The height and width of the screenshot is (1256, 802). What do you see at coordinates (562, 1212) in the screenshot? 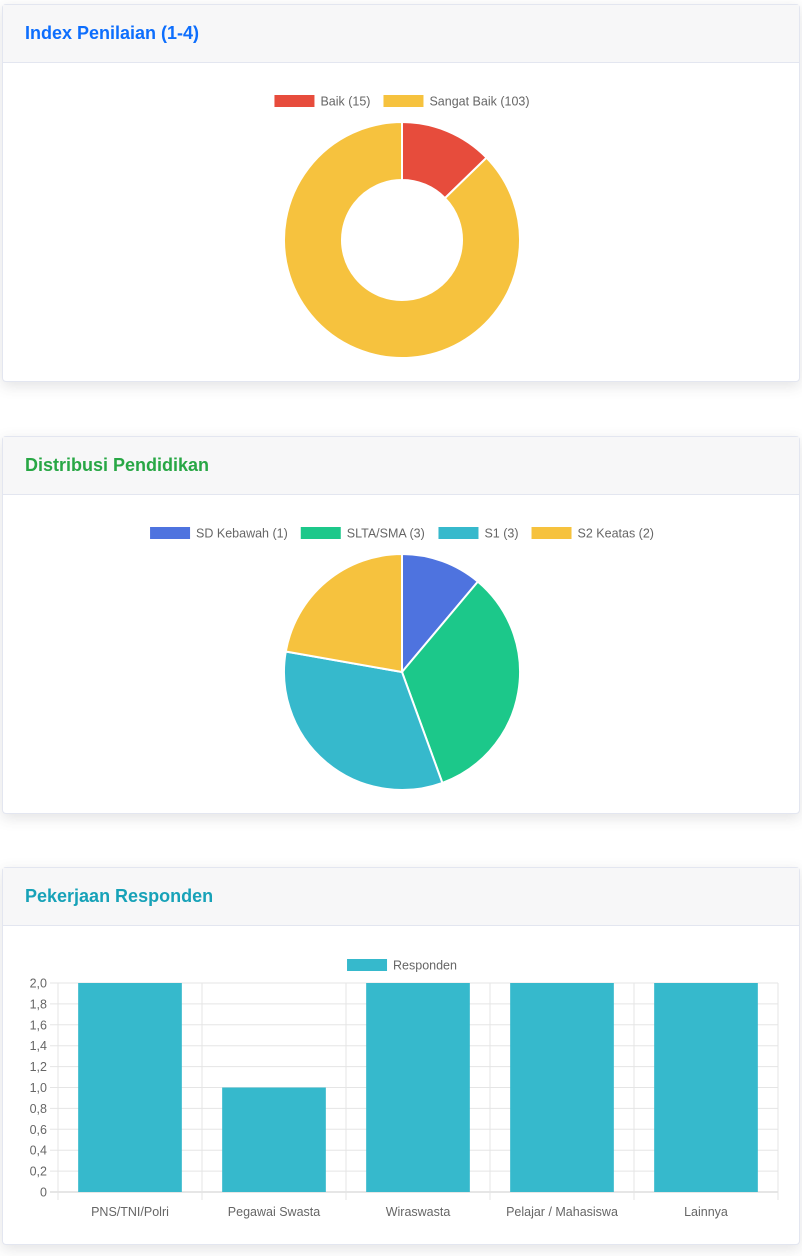
I see `x-tick-label: Pelajar / Mahasiswa` at bounding box center [562, 1212].